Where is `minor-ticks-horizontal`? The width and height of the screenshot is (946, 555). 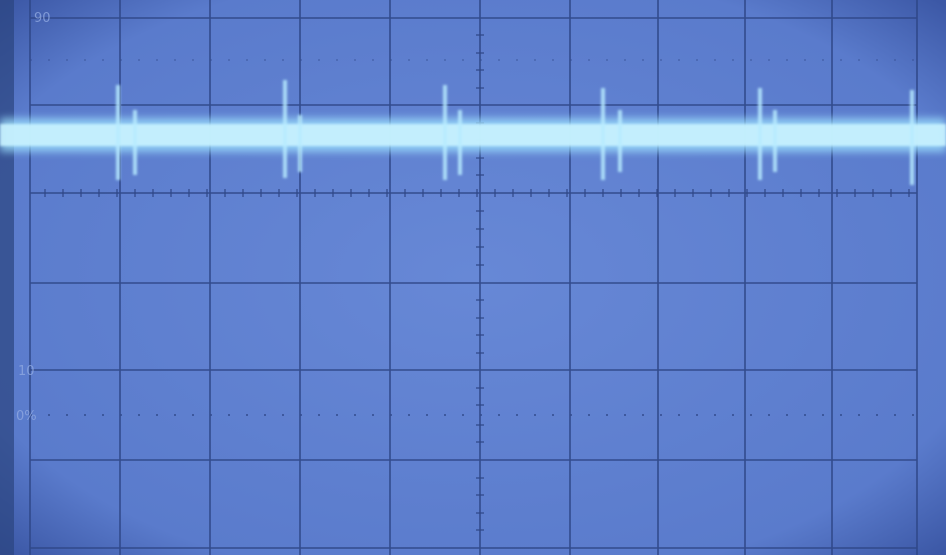 minor-ticks-horizontal is located at coordinates (473, 193).